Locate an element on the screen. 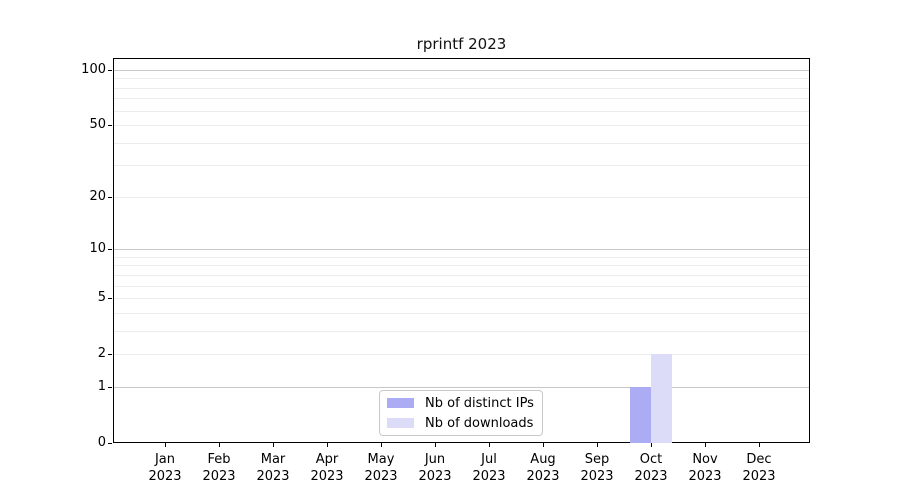  x-tick-label-feb: Feb 2023 is located at coordinates (219, 468).